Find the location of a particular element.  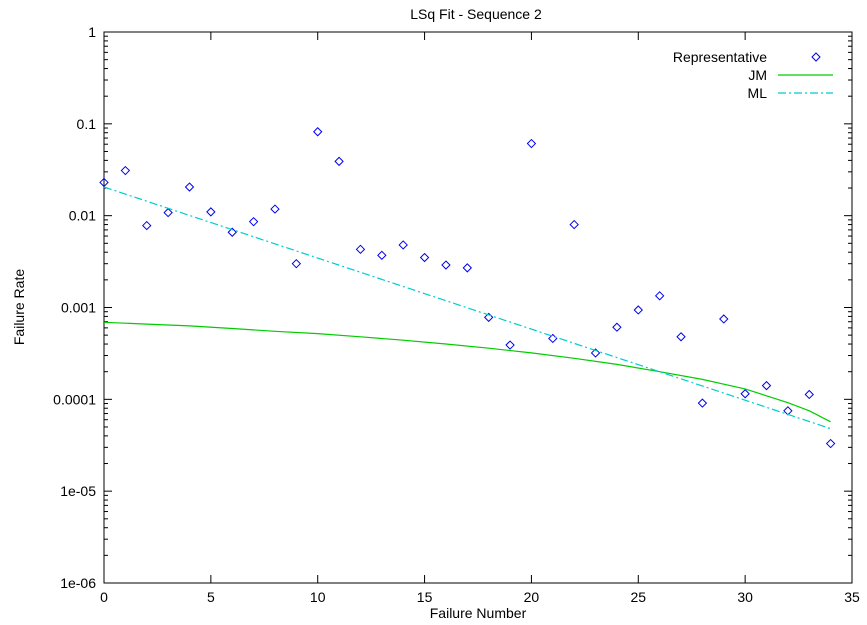

y-tick-label: 0.1 is located at coordinates (87, 124).